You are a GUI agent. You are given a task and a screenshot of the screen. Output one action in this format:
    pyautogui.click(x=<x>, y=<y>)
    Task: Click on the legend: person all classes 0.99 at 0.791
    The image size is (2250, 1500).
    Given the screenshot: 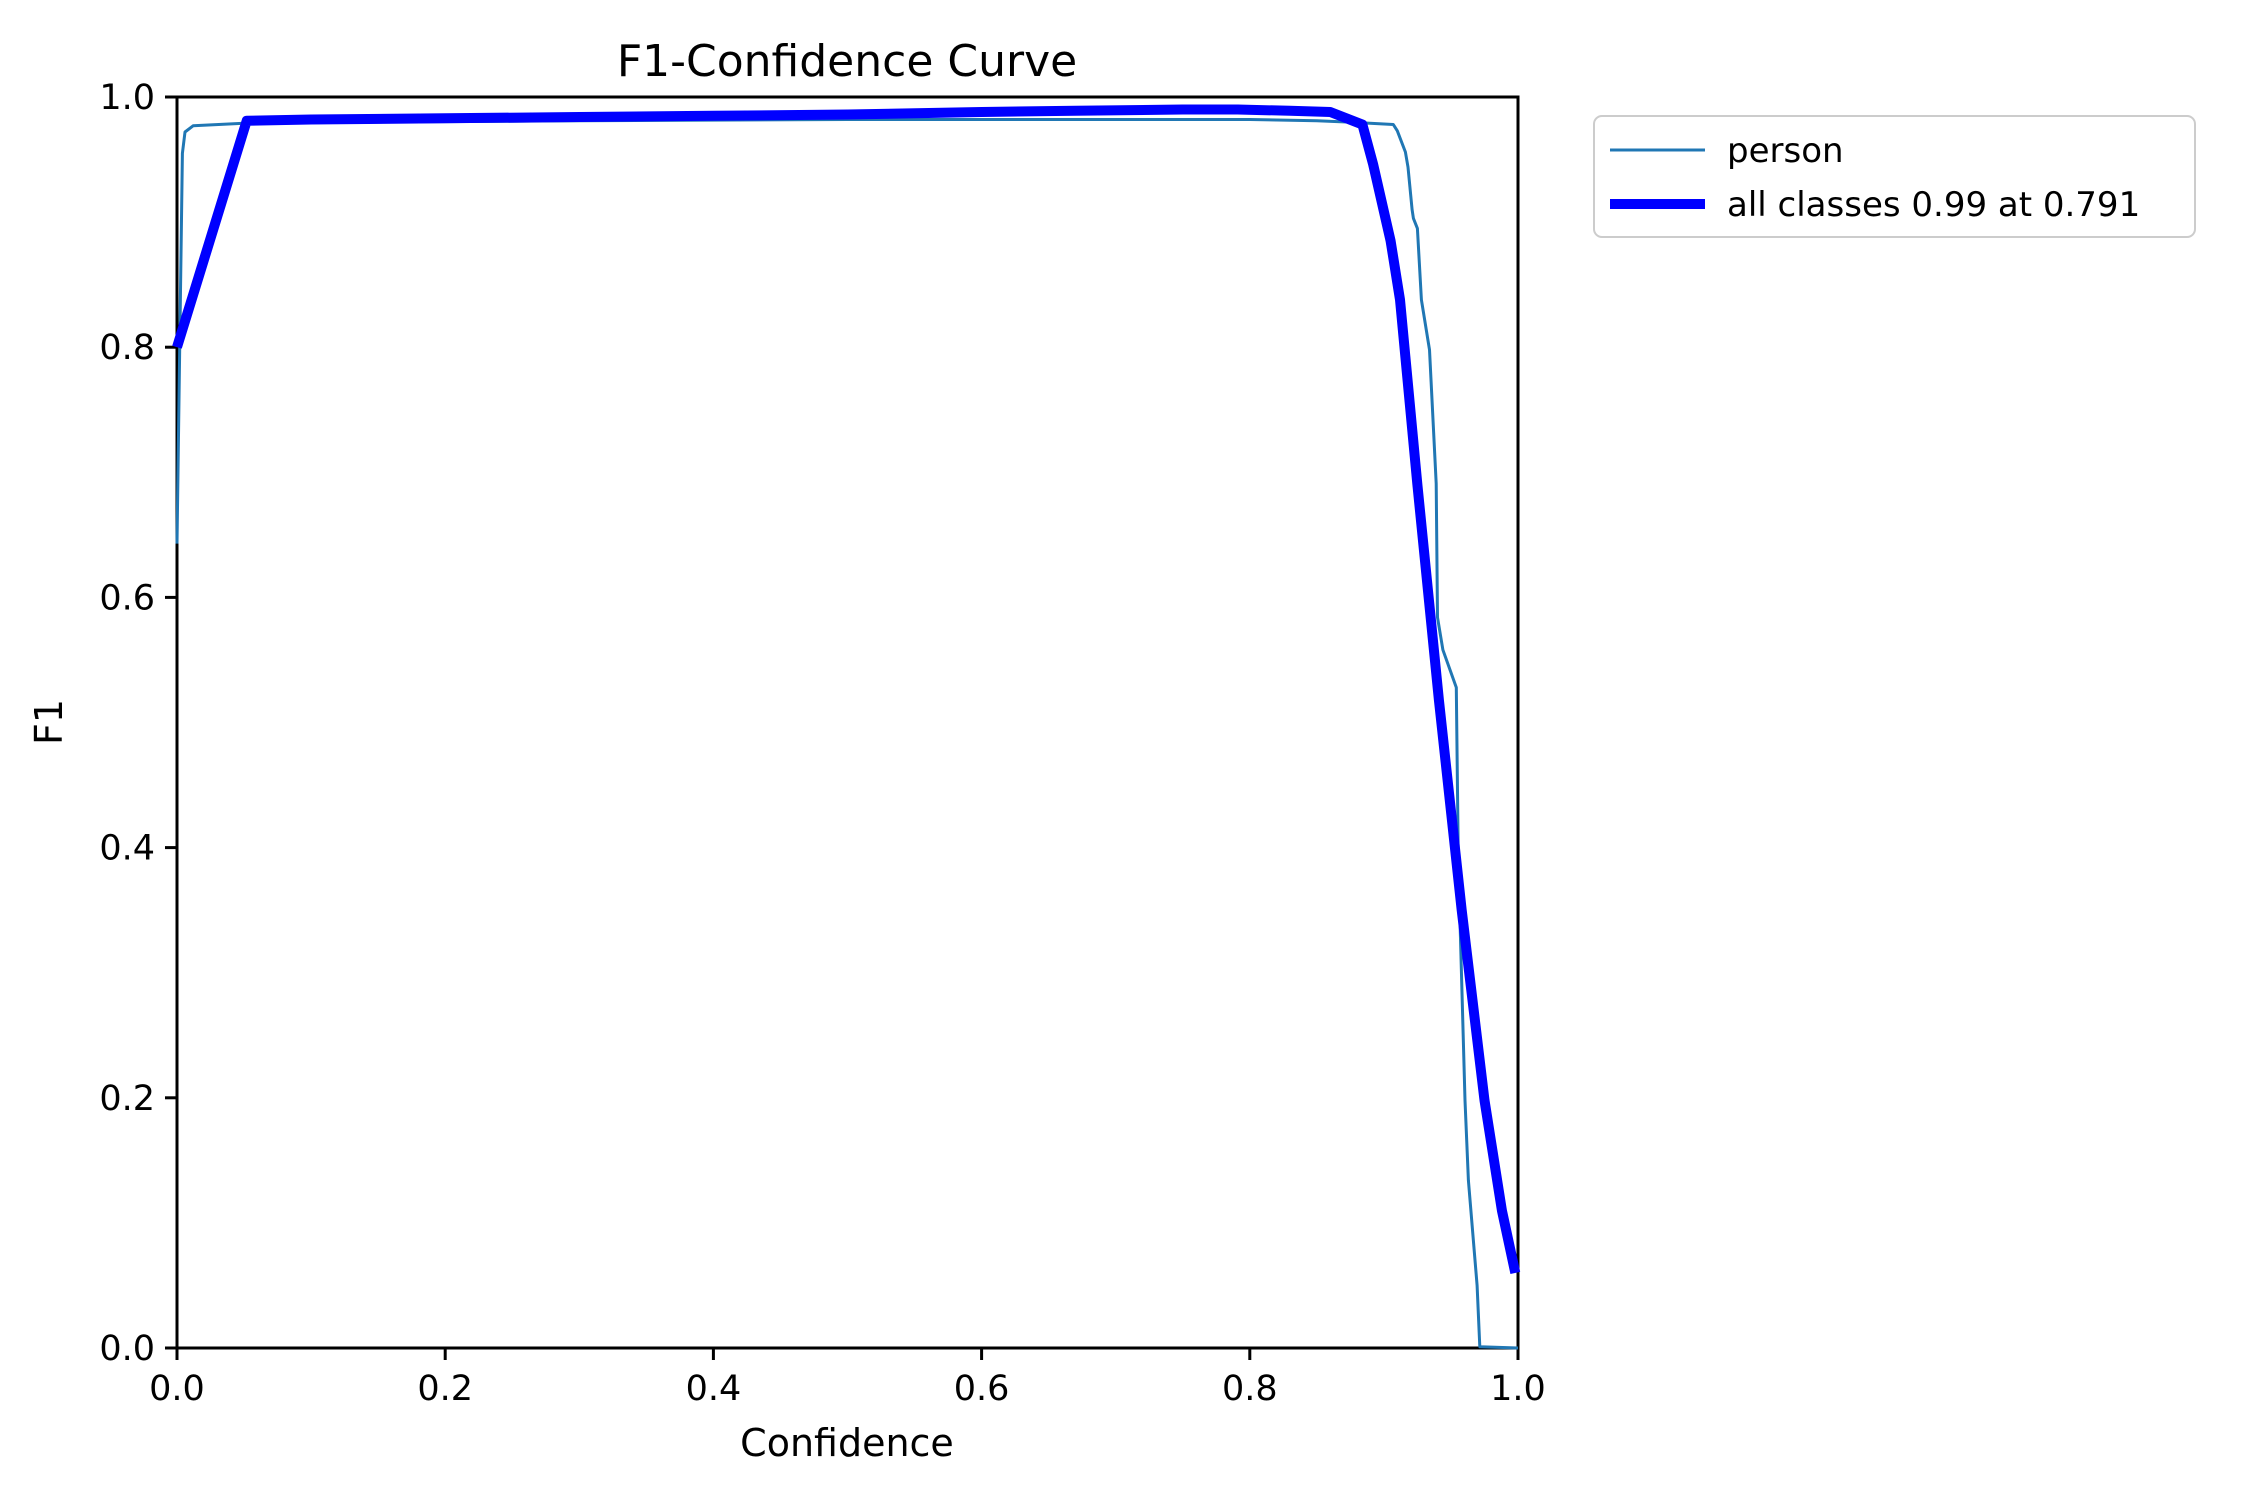 What is the action you would take?
    pyautogui.click(x=1894, y=176)
    